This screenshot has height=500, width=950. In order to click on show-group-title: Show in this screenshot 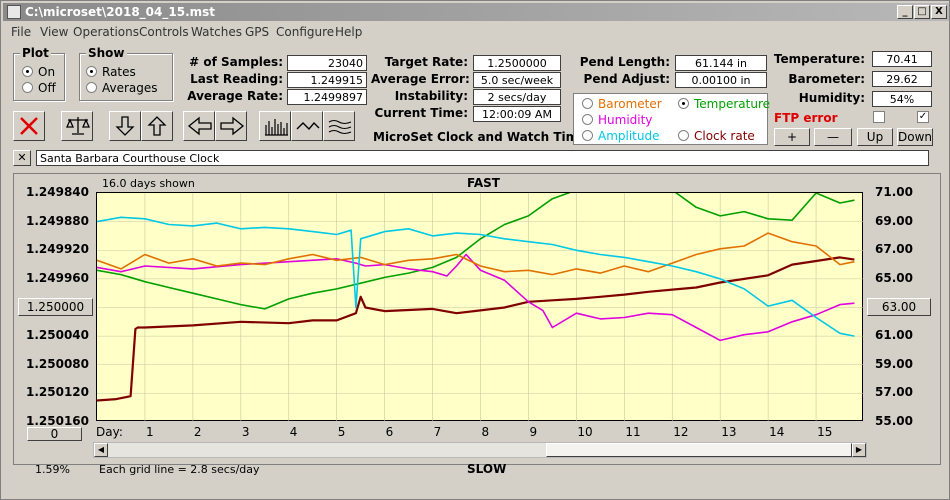, I will do `click(106, 53)`.